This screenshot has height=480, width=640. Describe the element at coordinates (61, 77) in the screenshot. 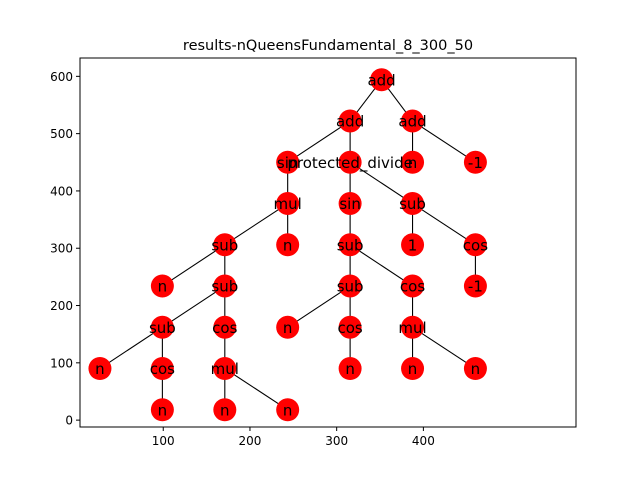

I see `y-tick-label: 600` at that location.